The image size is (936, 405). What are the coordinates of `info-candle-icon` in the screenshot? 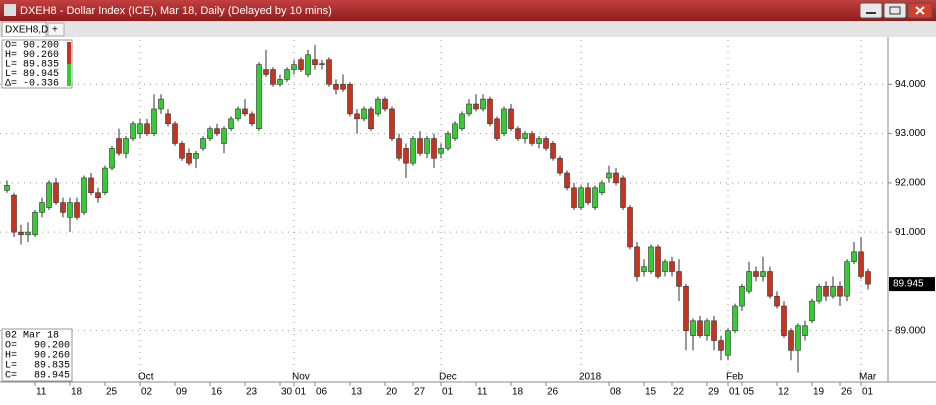 It's located at (69, 53).